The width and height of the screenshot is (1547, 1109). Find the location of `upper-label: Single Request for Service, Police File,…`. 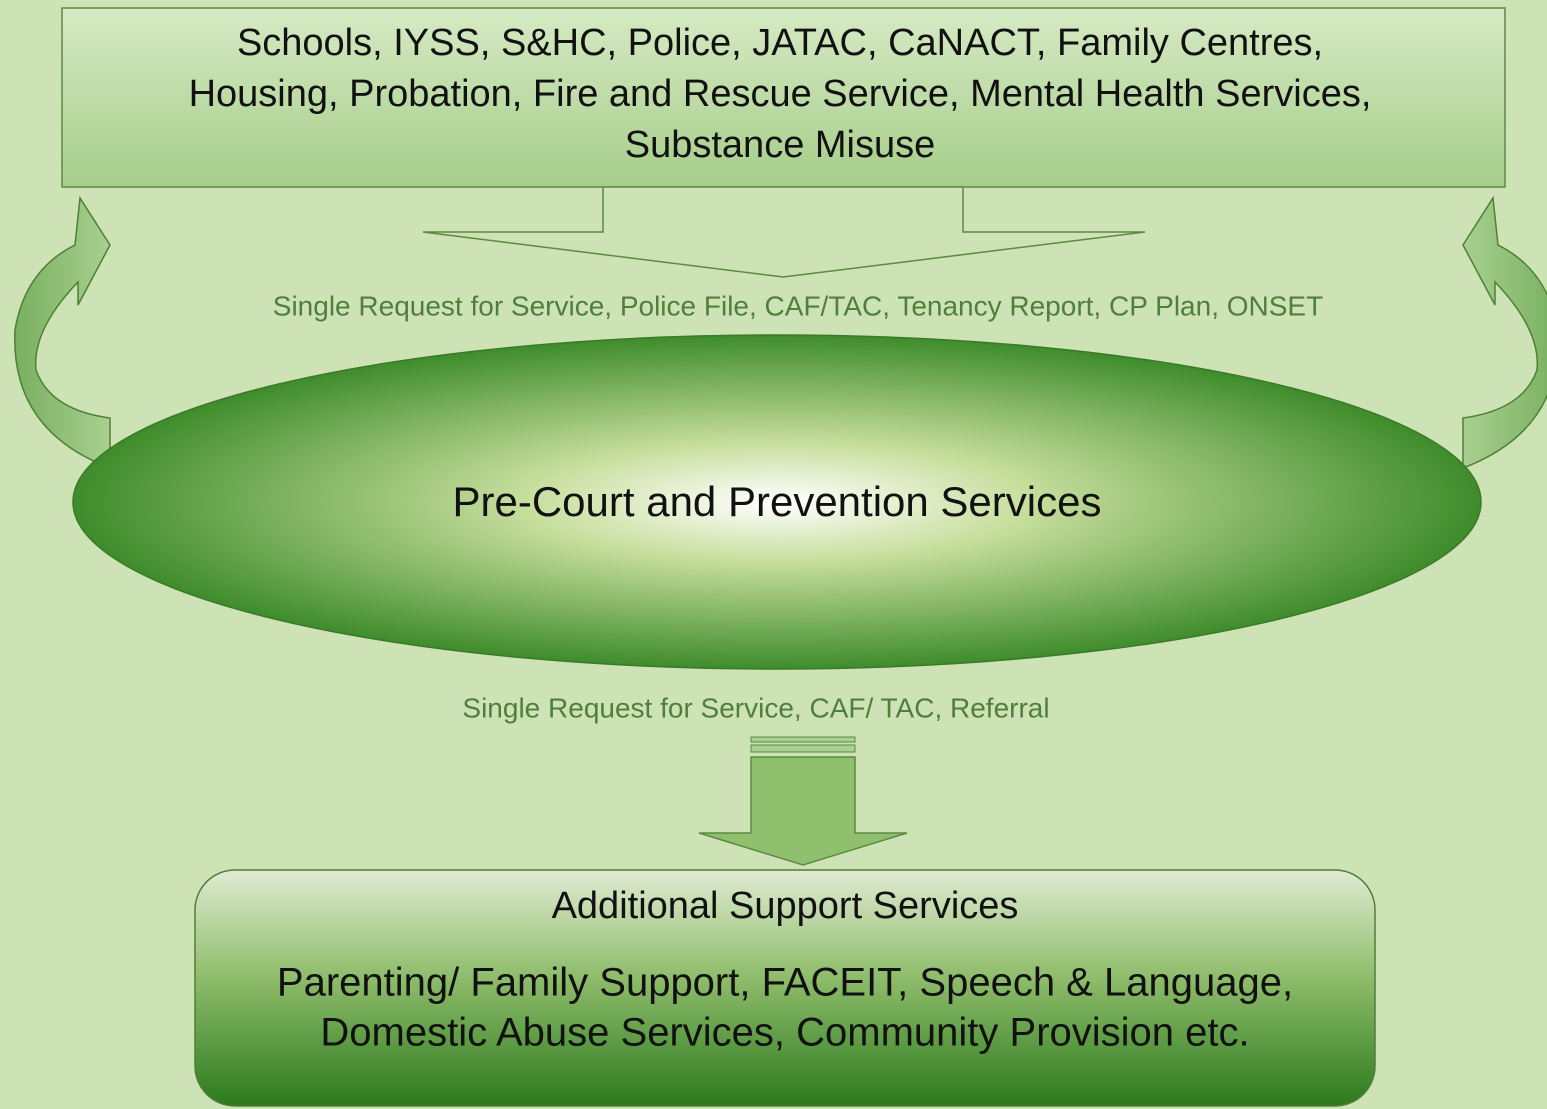

upper-label: Single Request for Service, Police File,… is located at coordinates (798, 305).